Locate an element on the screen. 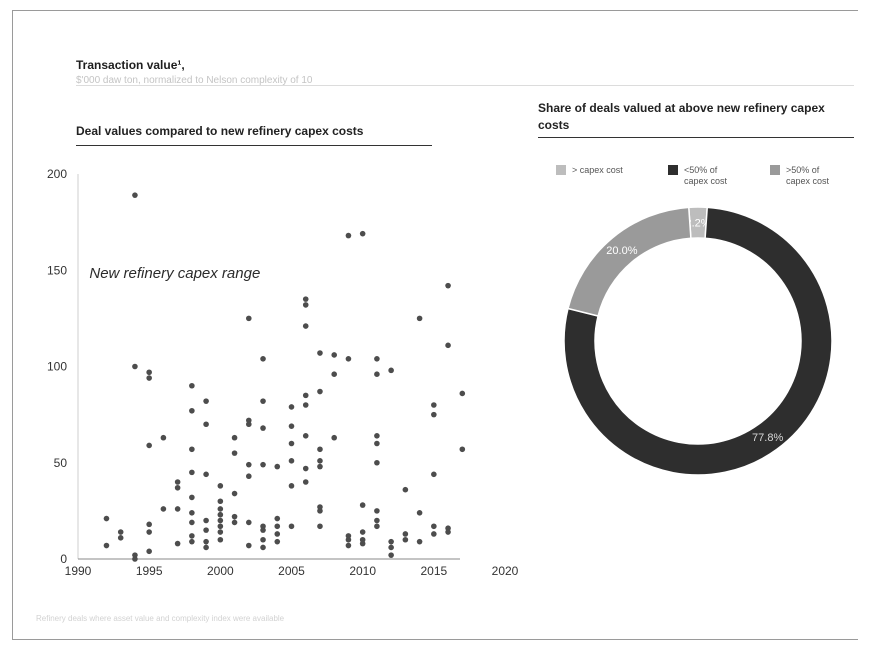 This screenshot has height=648, width=870. y-tick-label: 150 is located at coordinates (57, 270).